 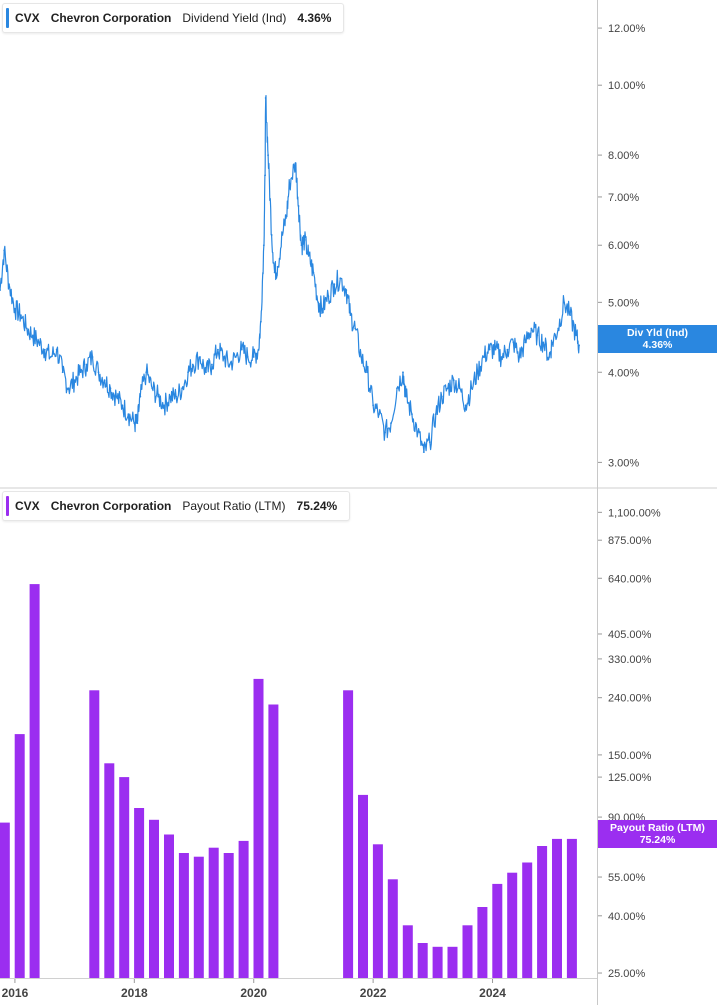 What do you see at coordinates (134, 993) in the screenshot?
I see `x-tick-label: 2018` at bounding box center [134, 993].